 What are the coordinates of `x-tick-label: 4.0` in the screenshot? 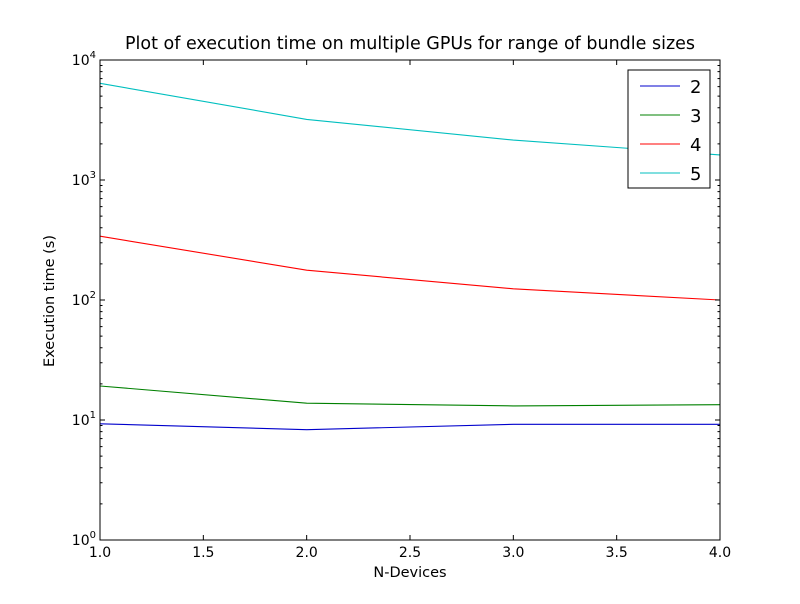 It's located at (720, 553).